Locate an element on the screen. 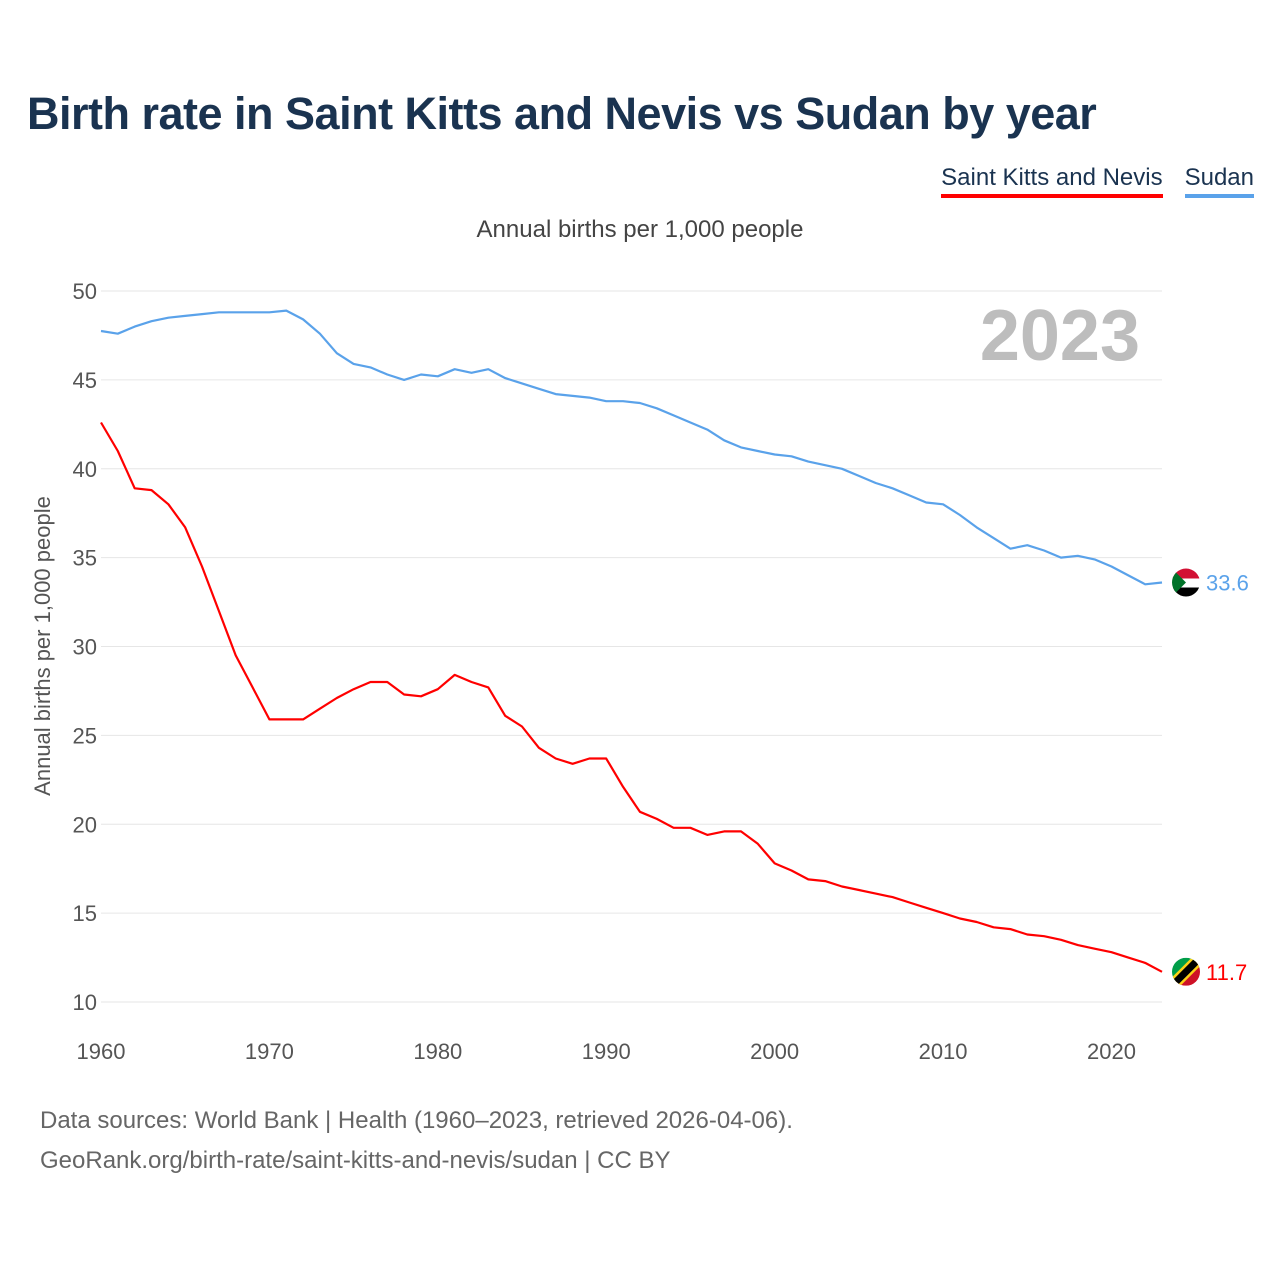 Image resolution: width=1280 pixels, height=1280 pixels. y-tick-label: 10 is located at coordinates (85, 1002).